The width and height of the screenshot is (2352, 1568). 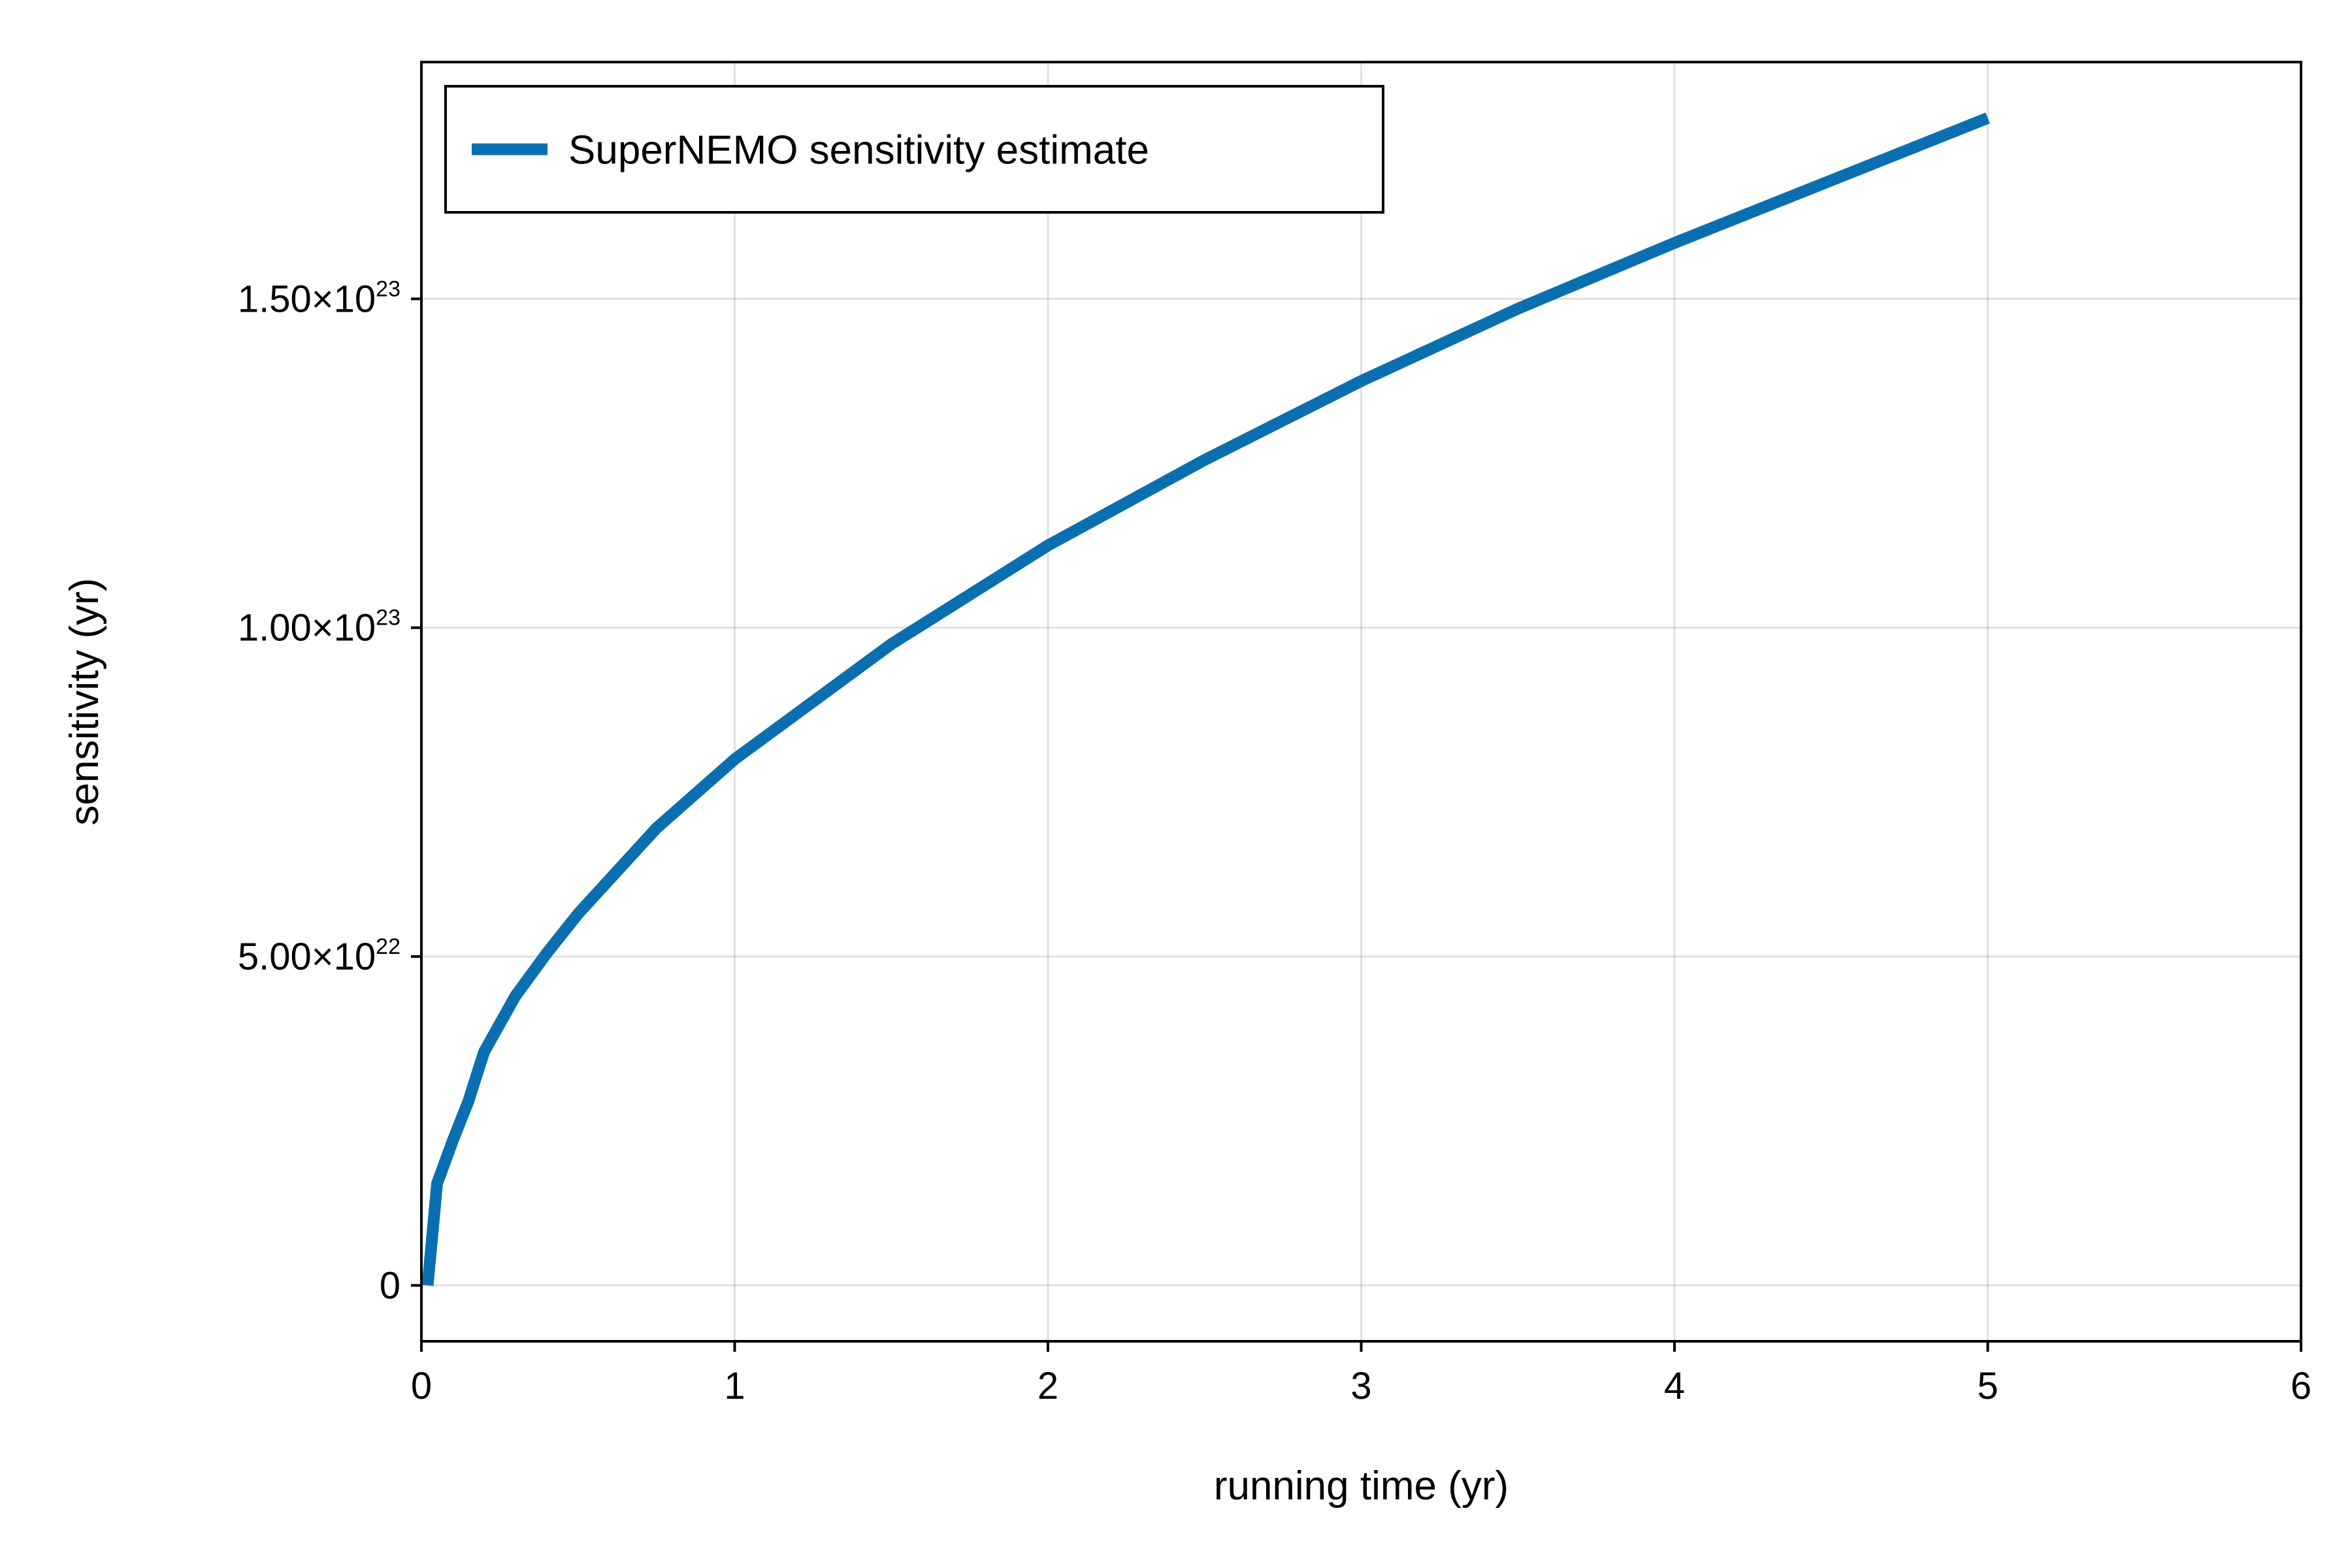 I want to click on x-tick-label: 1, so click(x=734, y=1386).